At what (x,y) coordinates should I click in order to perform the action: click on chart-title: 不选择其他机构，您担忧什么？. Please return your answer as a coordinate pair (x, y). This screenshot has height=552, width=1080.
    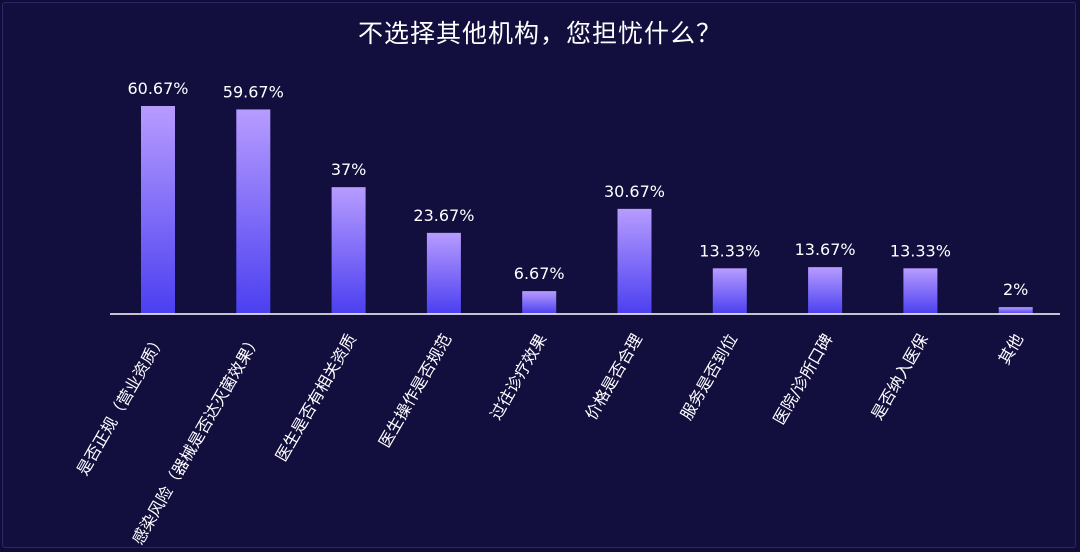
    Looking at the image, I should click on (539, 33).